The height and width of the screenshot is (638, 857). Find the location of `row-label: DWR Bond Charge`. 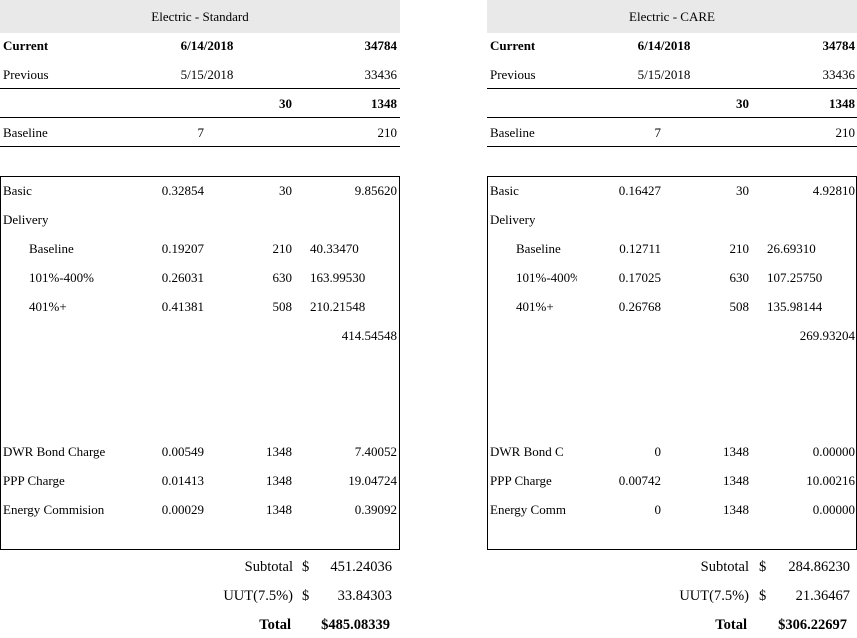

row-label: DWR Bond Charge is located at coordinates (54, 451).